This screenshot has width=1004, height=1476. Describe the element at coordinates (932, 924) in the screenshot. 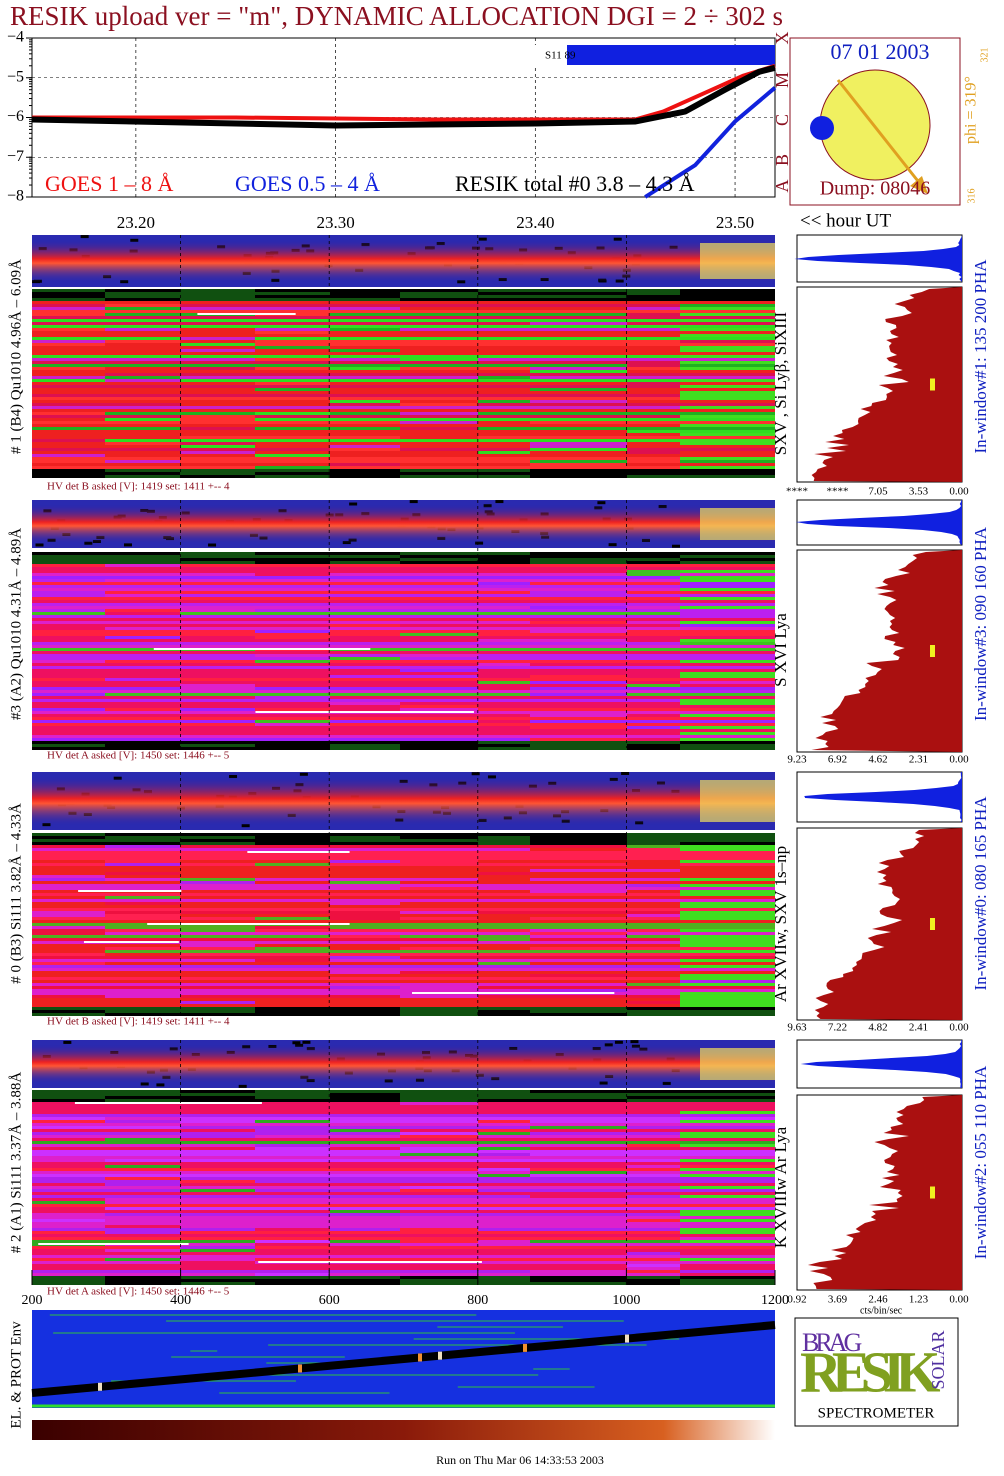

I see `hist-marker` at that location.